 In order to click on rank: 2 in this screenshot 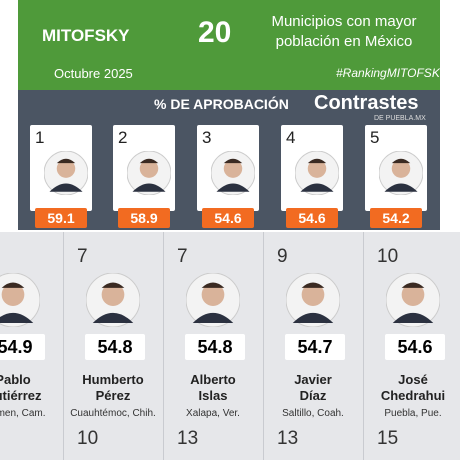, I will do `click(123, 137)`.